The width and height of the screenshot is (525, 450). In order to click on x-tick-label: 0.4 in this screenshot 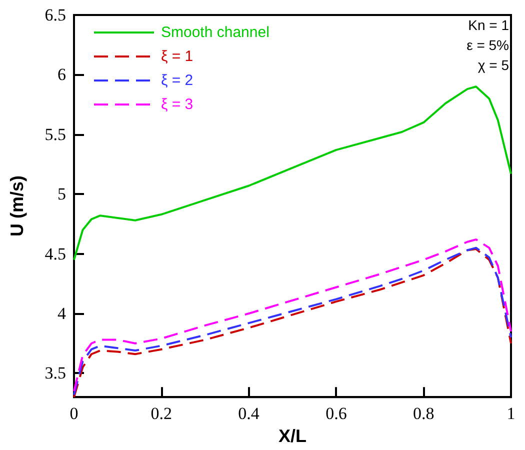, I will do `click(249, 414)`.